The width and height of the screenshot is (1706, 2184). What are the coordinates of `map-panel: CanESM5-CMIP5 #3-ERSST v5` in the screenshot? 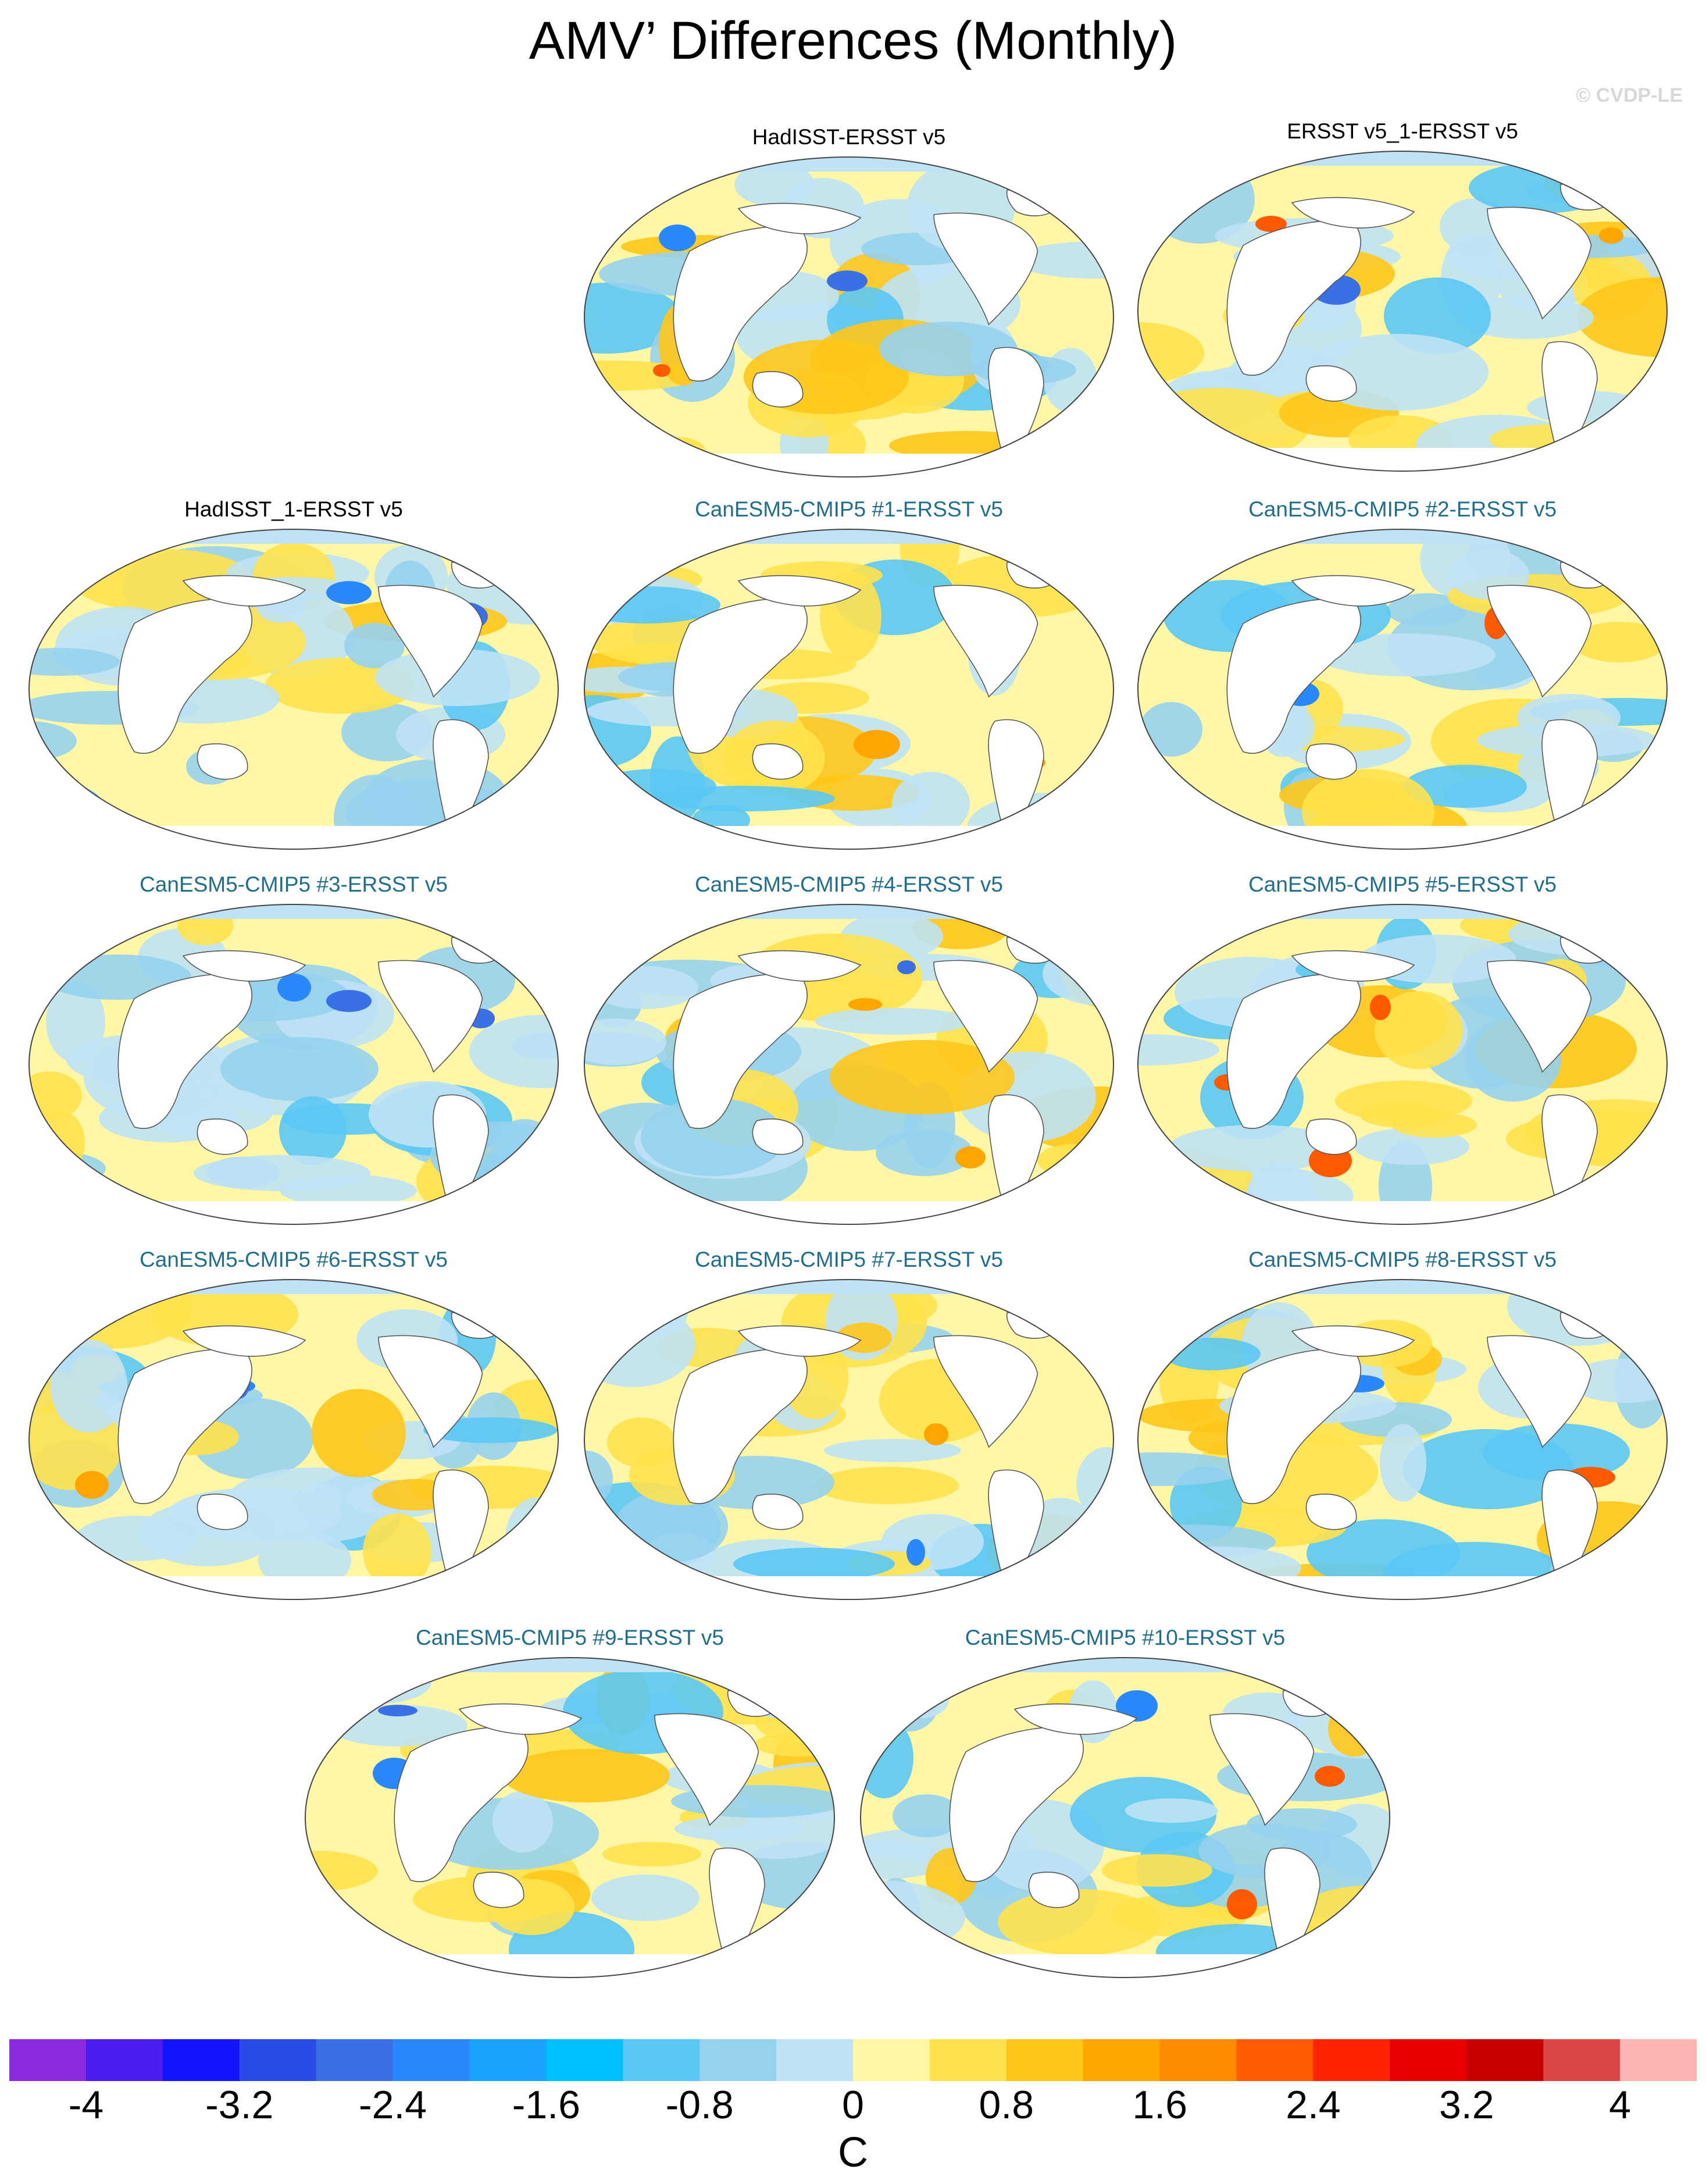 It's located at (293, 1064).